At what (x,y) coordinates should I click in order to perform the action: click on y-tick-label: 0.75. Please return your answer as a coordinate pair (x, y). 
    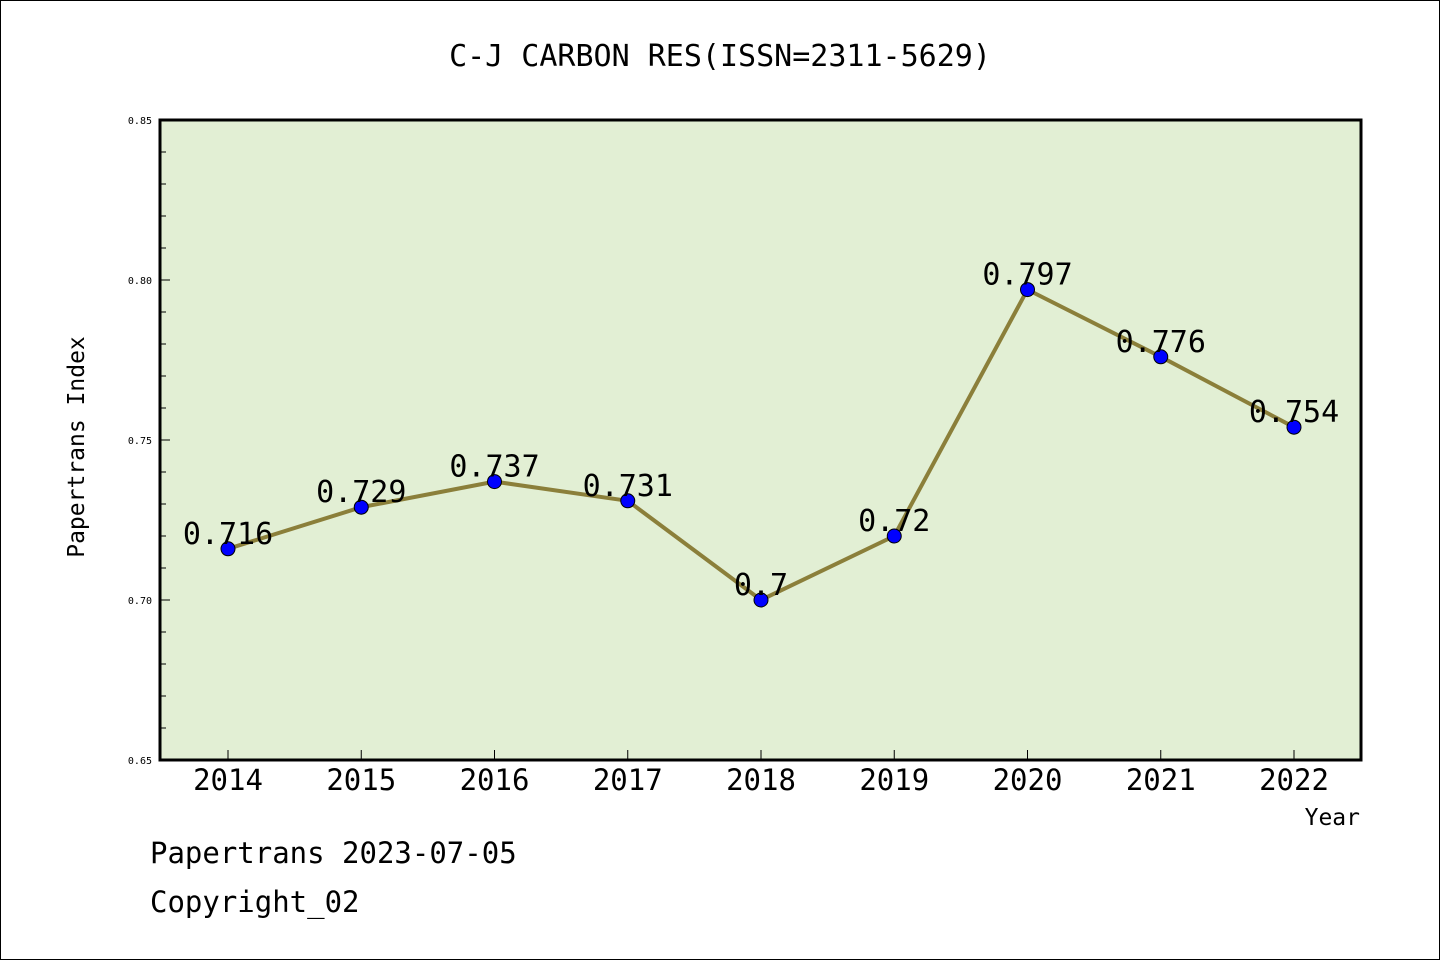
    Looking at the image, I should click on (140, 441).